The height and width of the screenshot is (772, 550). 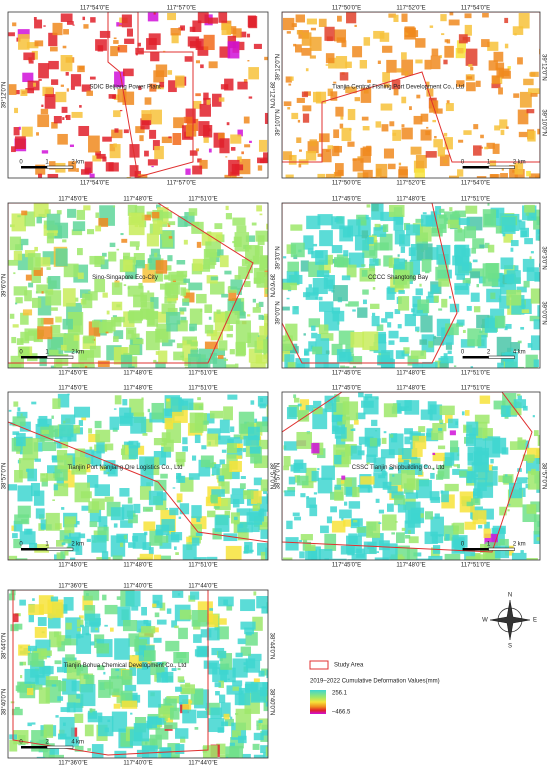 What do you see at coordinates (73, 353) in the screenshot?
I see `scale-label: 2` at bounding box center [73, 353].